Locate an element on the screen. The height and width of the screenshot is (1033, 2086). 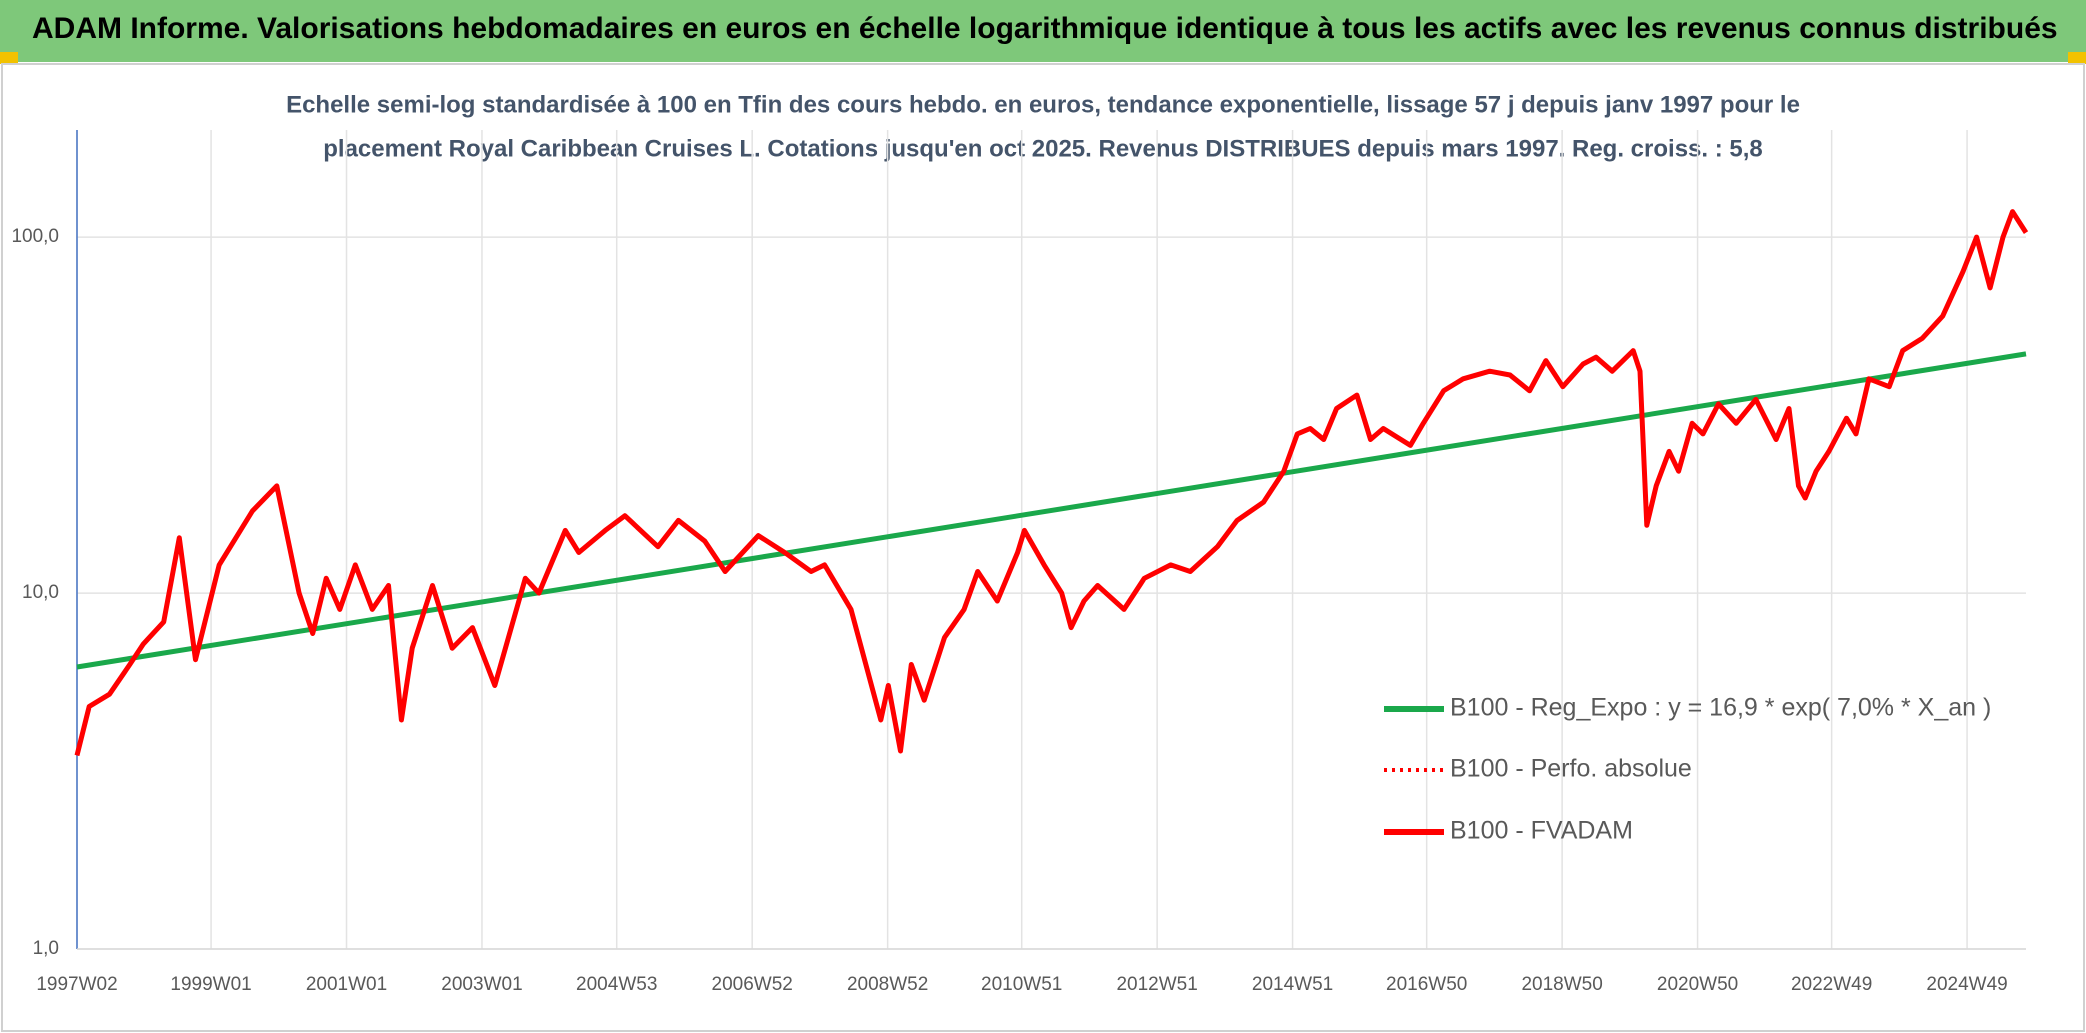
title-bar is located at coordinates (1043, 31).